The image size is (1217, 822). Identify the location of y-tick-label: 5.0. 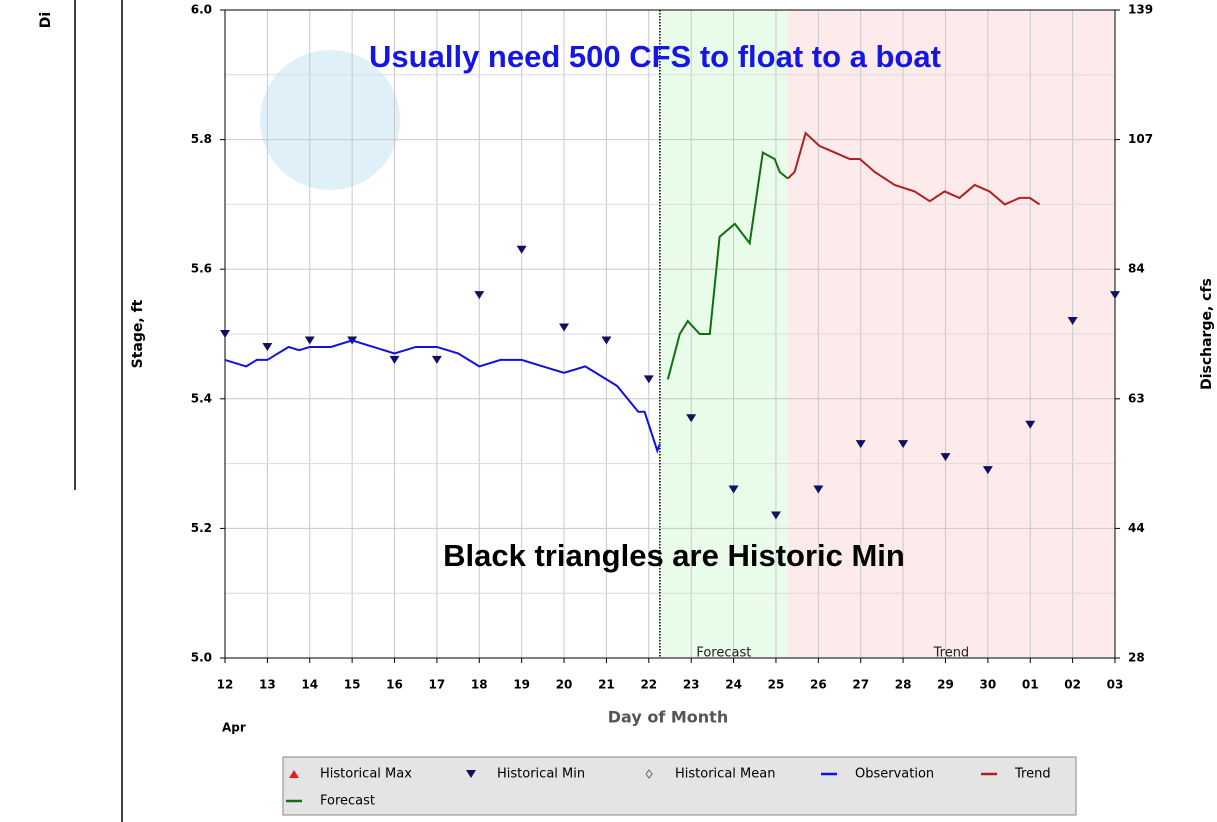
(201, 658).